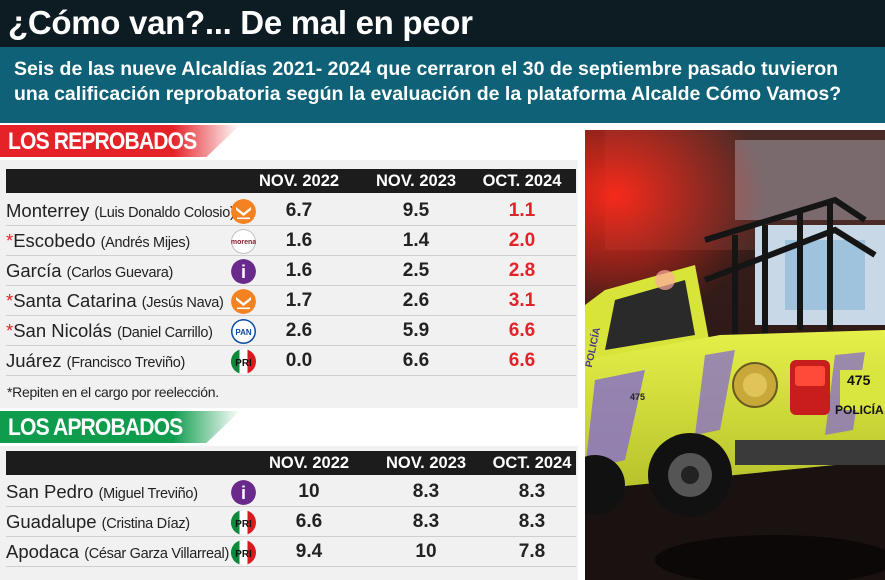 This screenshot has height=580, width=885. I want to click on page-title: ¿Cómo van?... De mal en peor, so click(240, 22).